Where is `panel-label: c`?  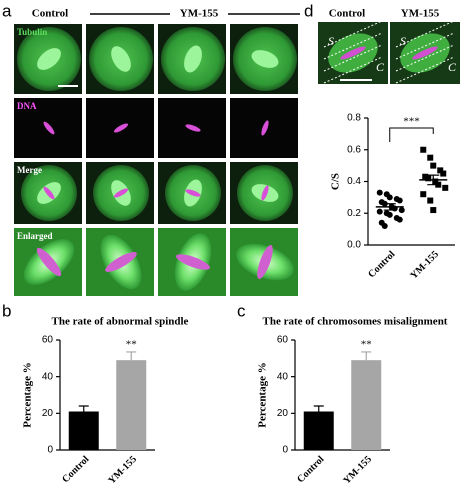
panel-label: c is located at coordinates (241, 310).